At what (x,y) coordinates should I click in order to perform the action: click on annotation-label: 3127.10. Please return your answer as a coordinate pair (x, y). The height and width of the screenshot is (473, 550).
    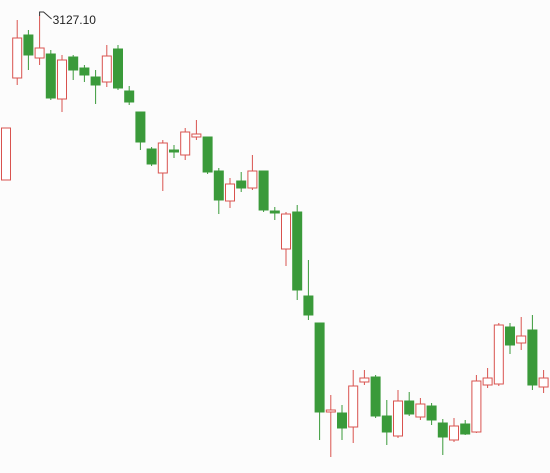
    Looking at the image, I should click on (75, 20).